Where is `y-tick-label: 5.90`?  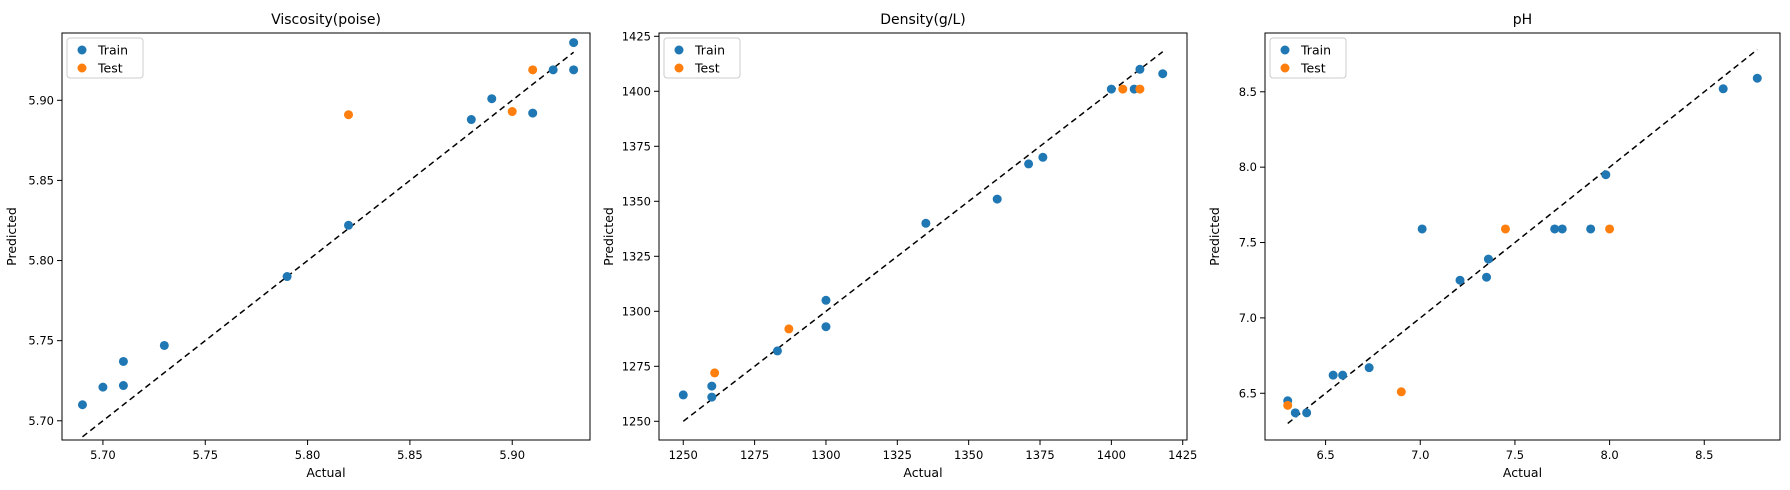
y-tick-label: 5.90 is located at coordinates (41, 100).